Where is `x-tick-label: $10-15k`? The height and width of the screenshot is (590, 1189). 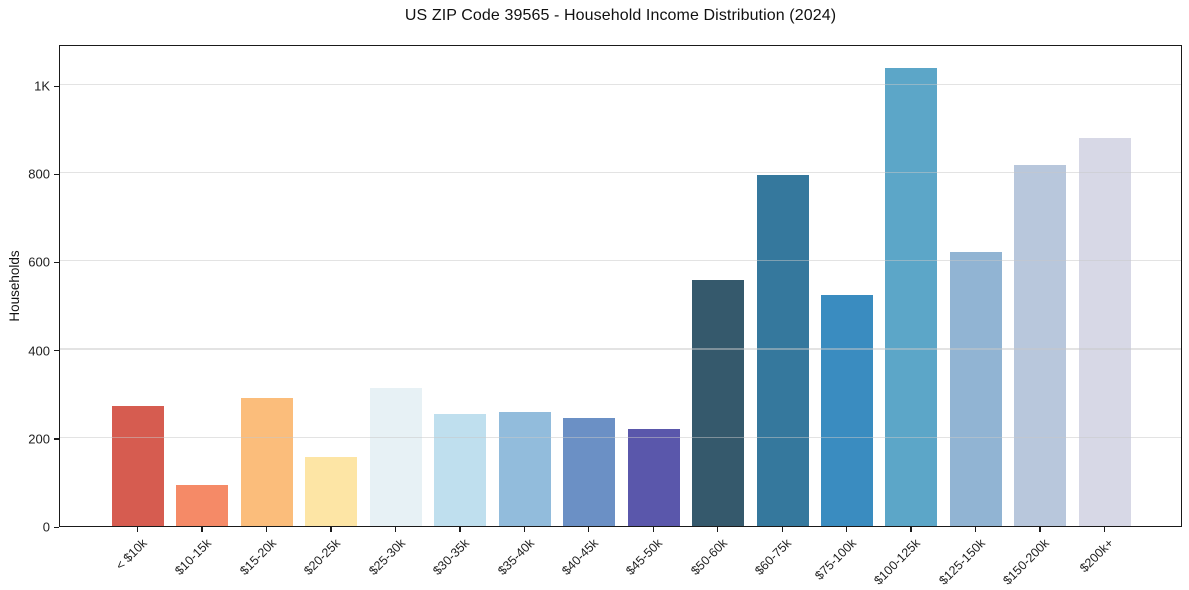 x-tick-label: $10-15k is located at coordinates (193, 557).